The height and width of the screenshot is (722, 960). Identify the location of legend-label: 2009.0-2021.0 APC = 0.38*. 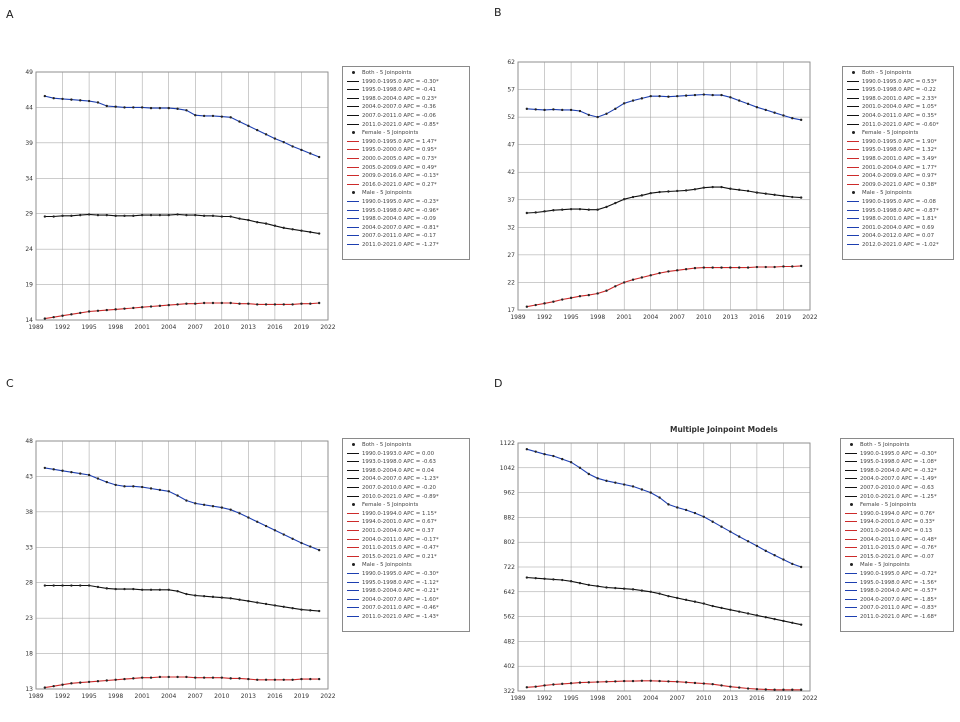
(899, 184).